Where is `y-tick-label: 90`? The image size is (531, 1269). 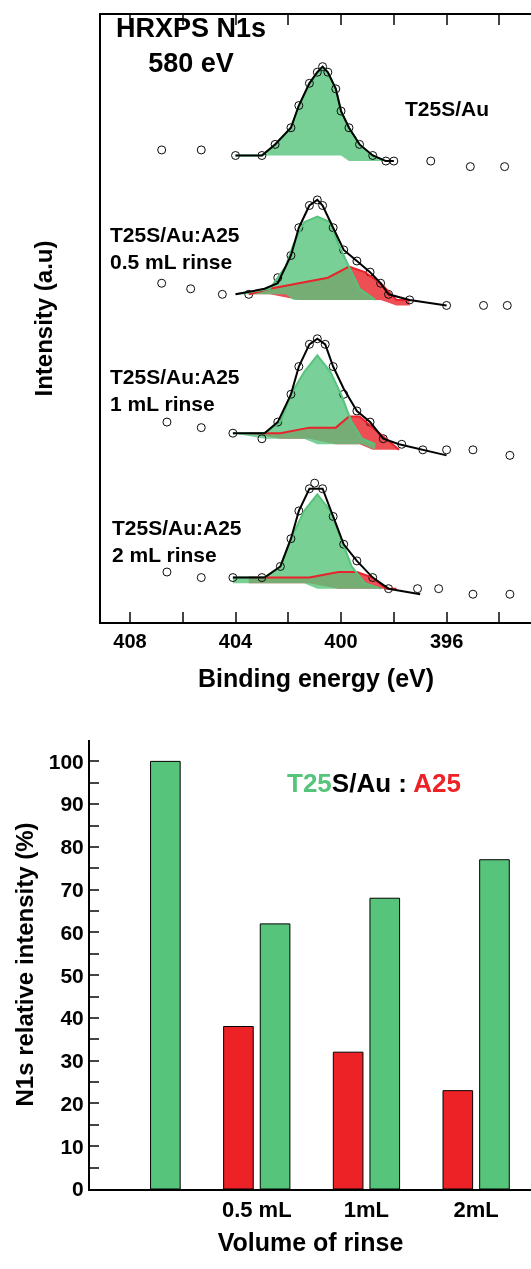 y-tick-label: 90 is located at coordinates (72, 804).